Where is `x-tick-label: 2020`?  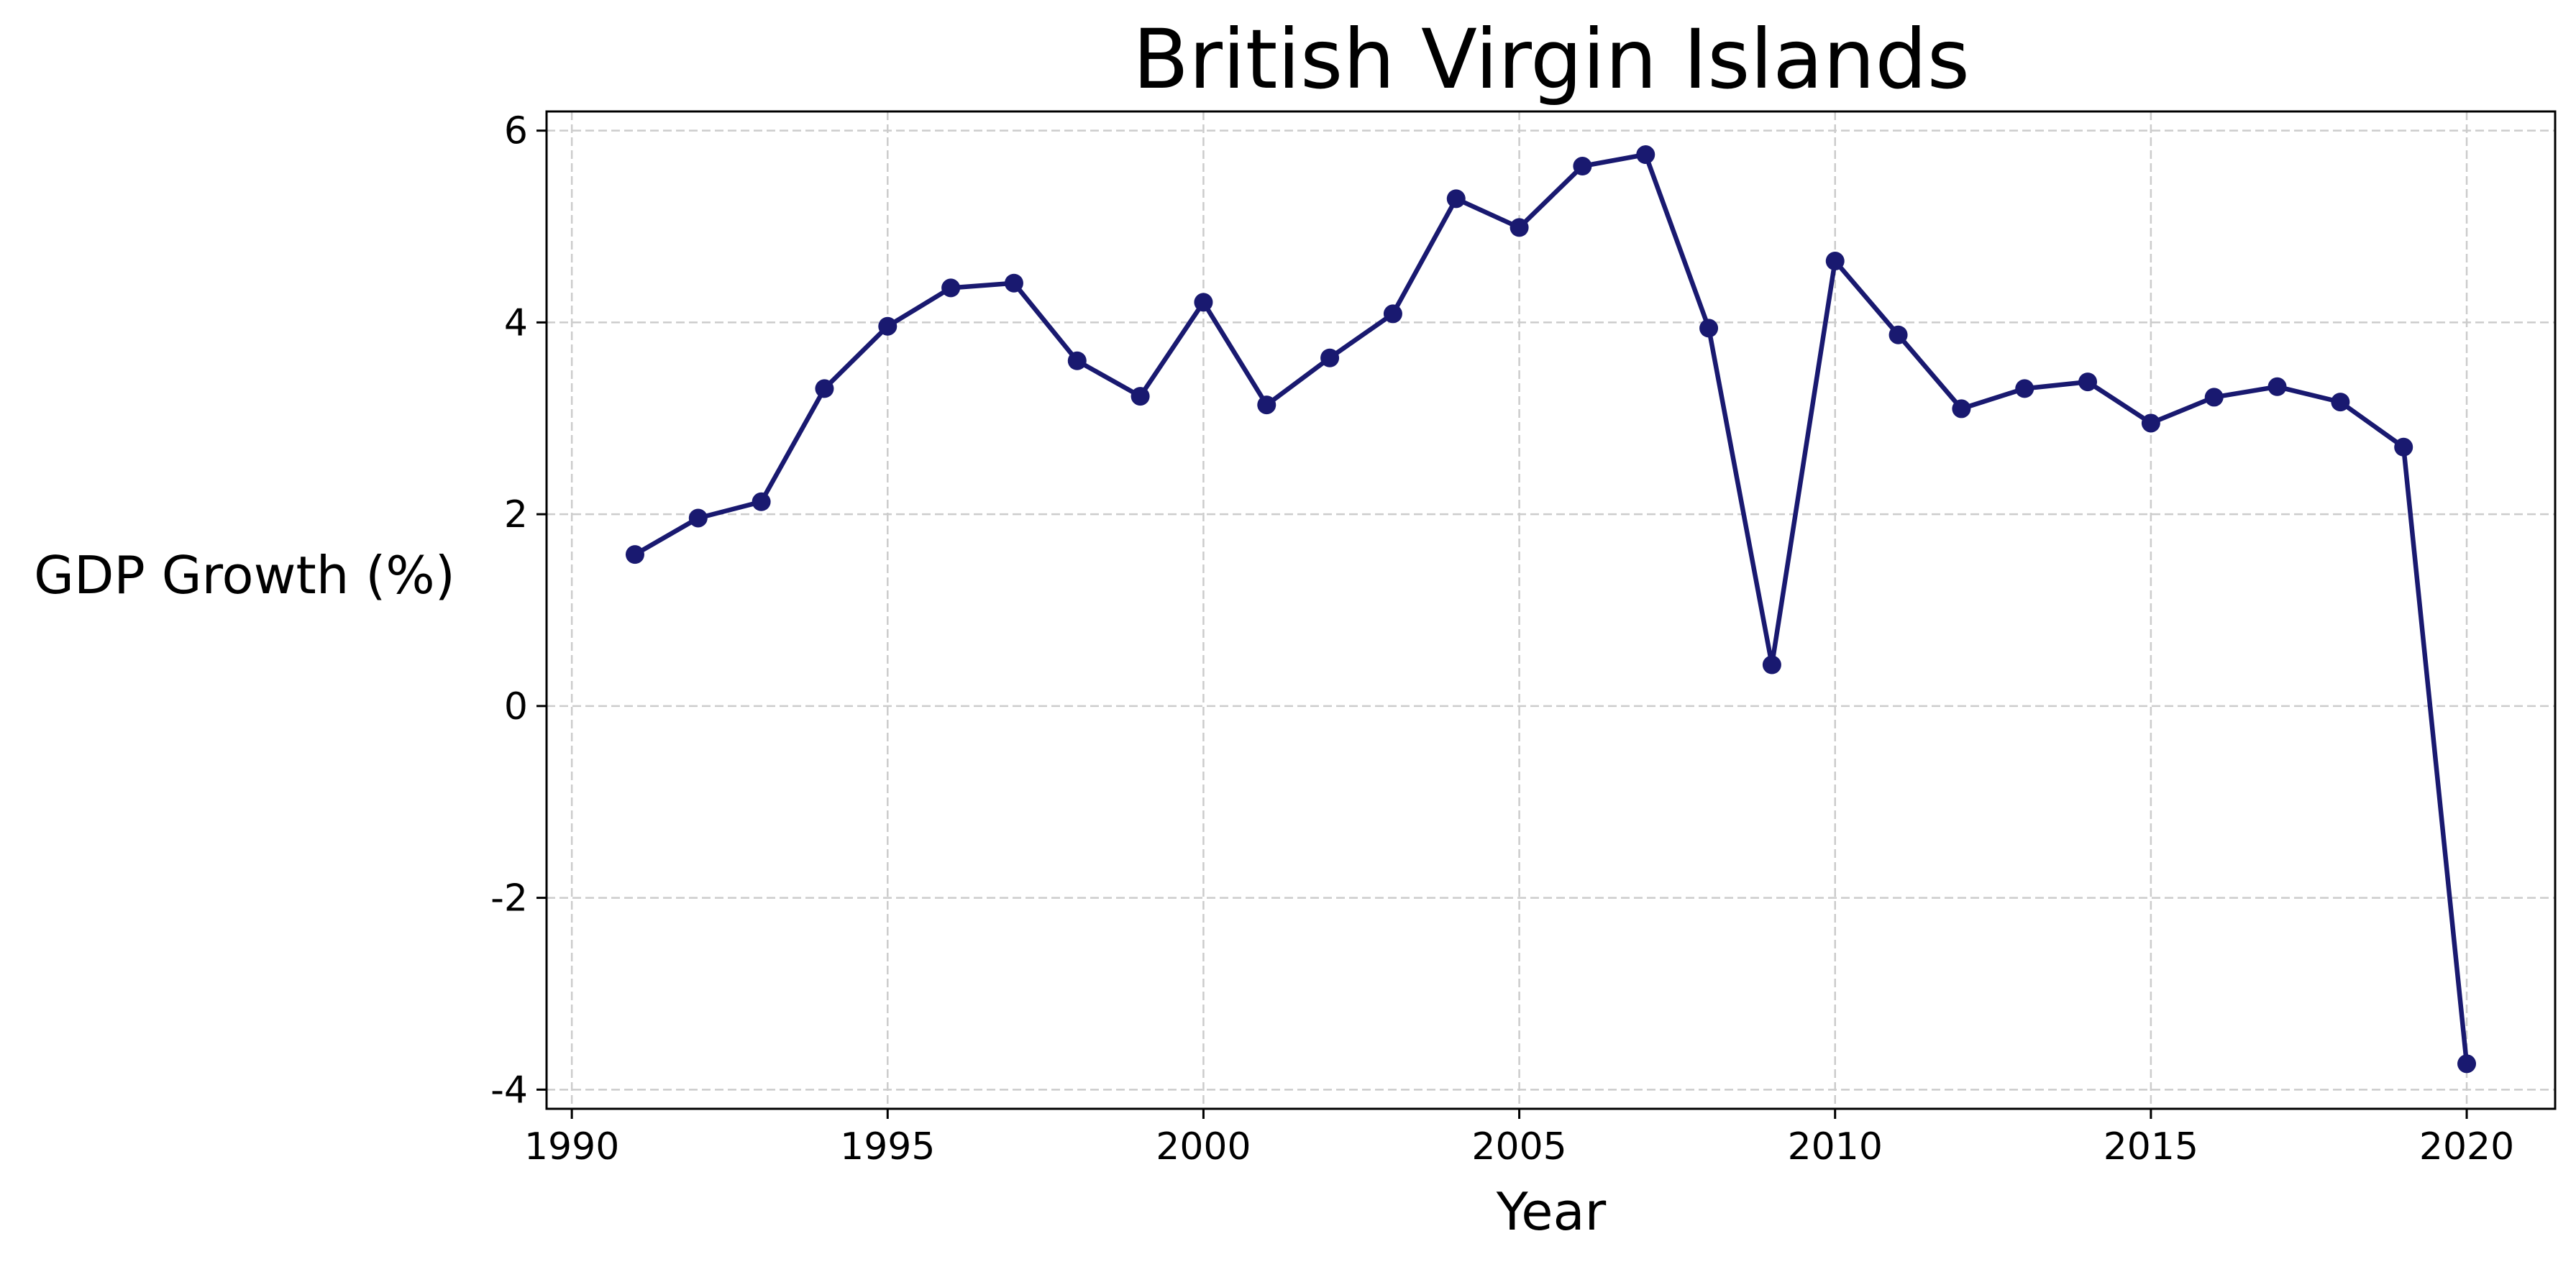 x-tick-label: 2020 is located at coordinates (2466, 1146).